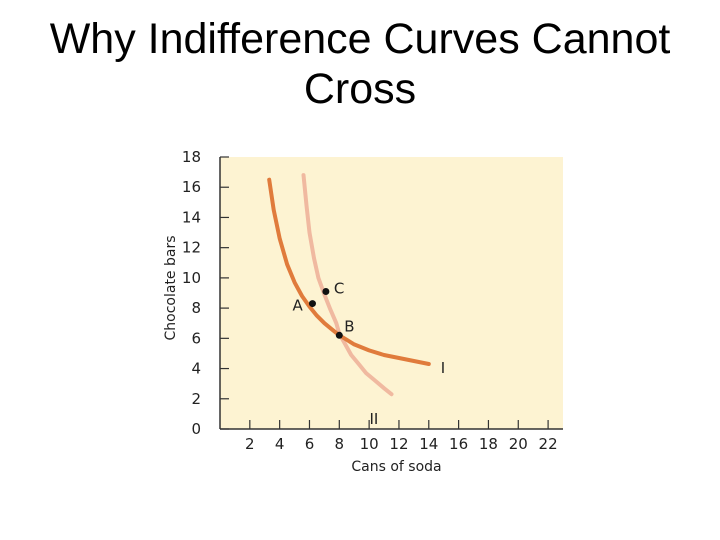 This screenshot has width=720, height=540. Describe the element at coordinates (196, 308) in the screenshot. I see `y-tick-label-8: 8` at that location.